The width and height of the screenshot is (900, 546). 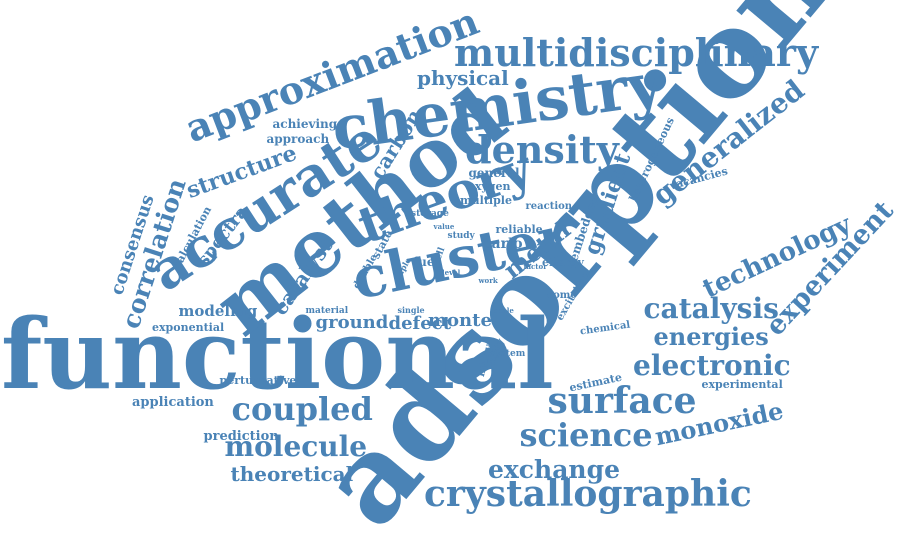 What do you see at coordinates (488, 280) in the screenshot?
I see `word-work: work` at bounding box center [488, 280].